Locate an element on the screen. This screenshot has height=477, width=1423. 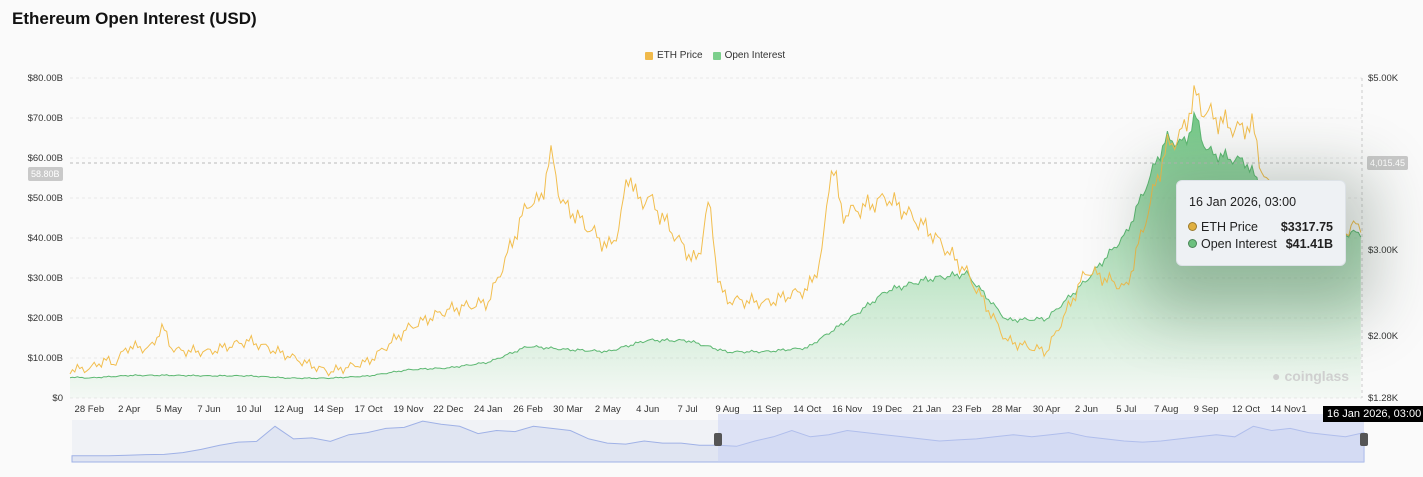
navigator-series is located at coordinates (718, 441).